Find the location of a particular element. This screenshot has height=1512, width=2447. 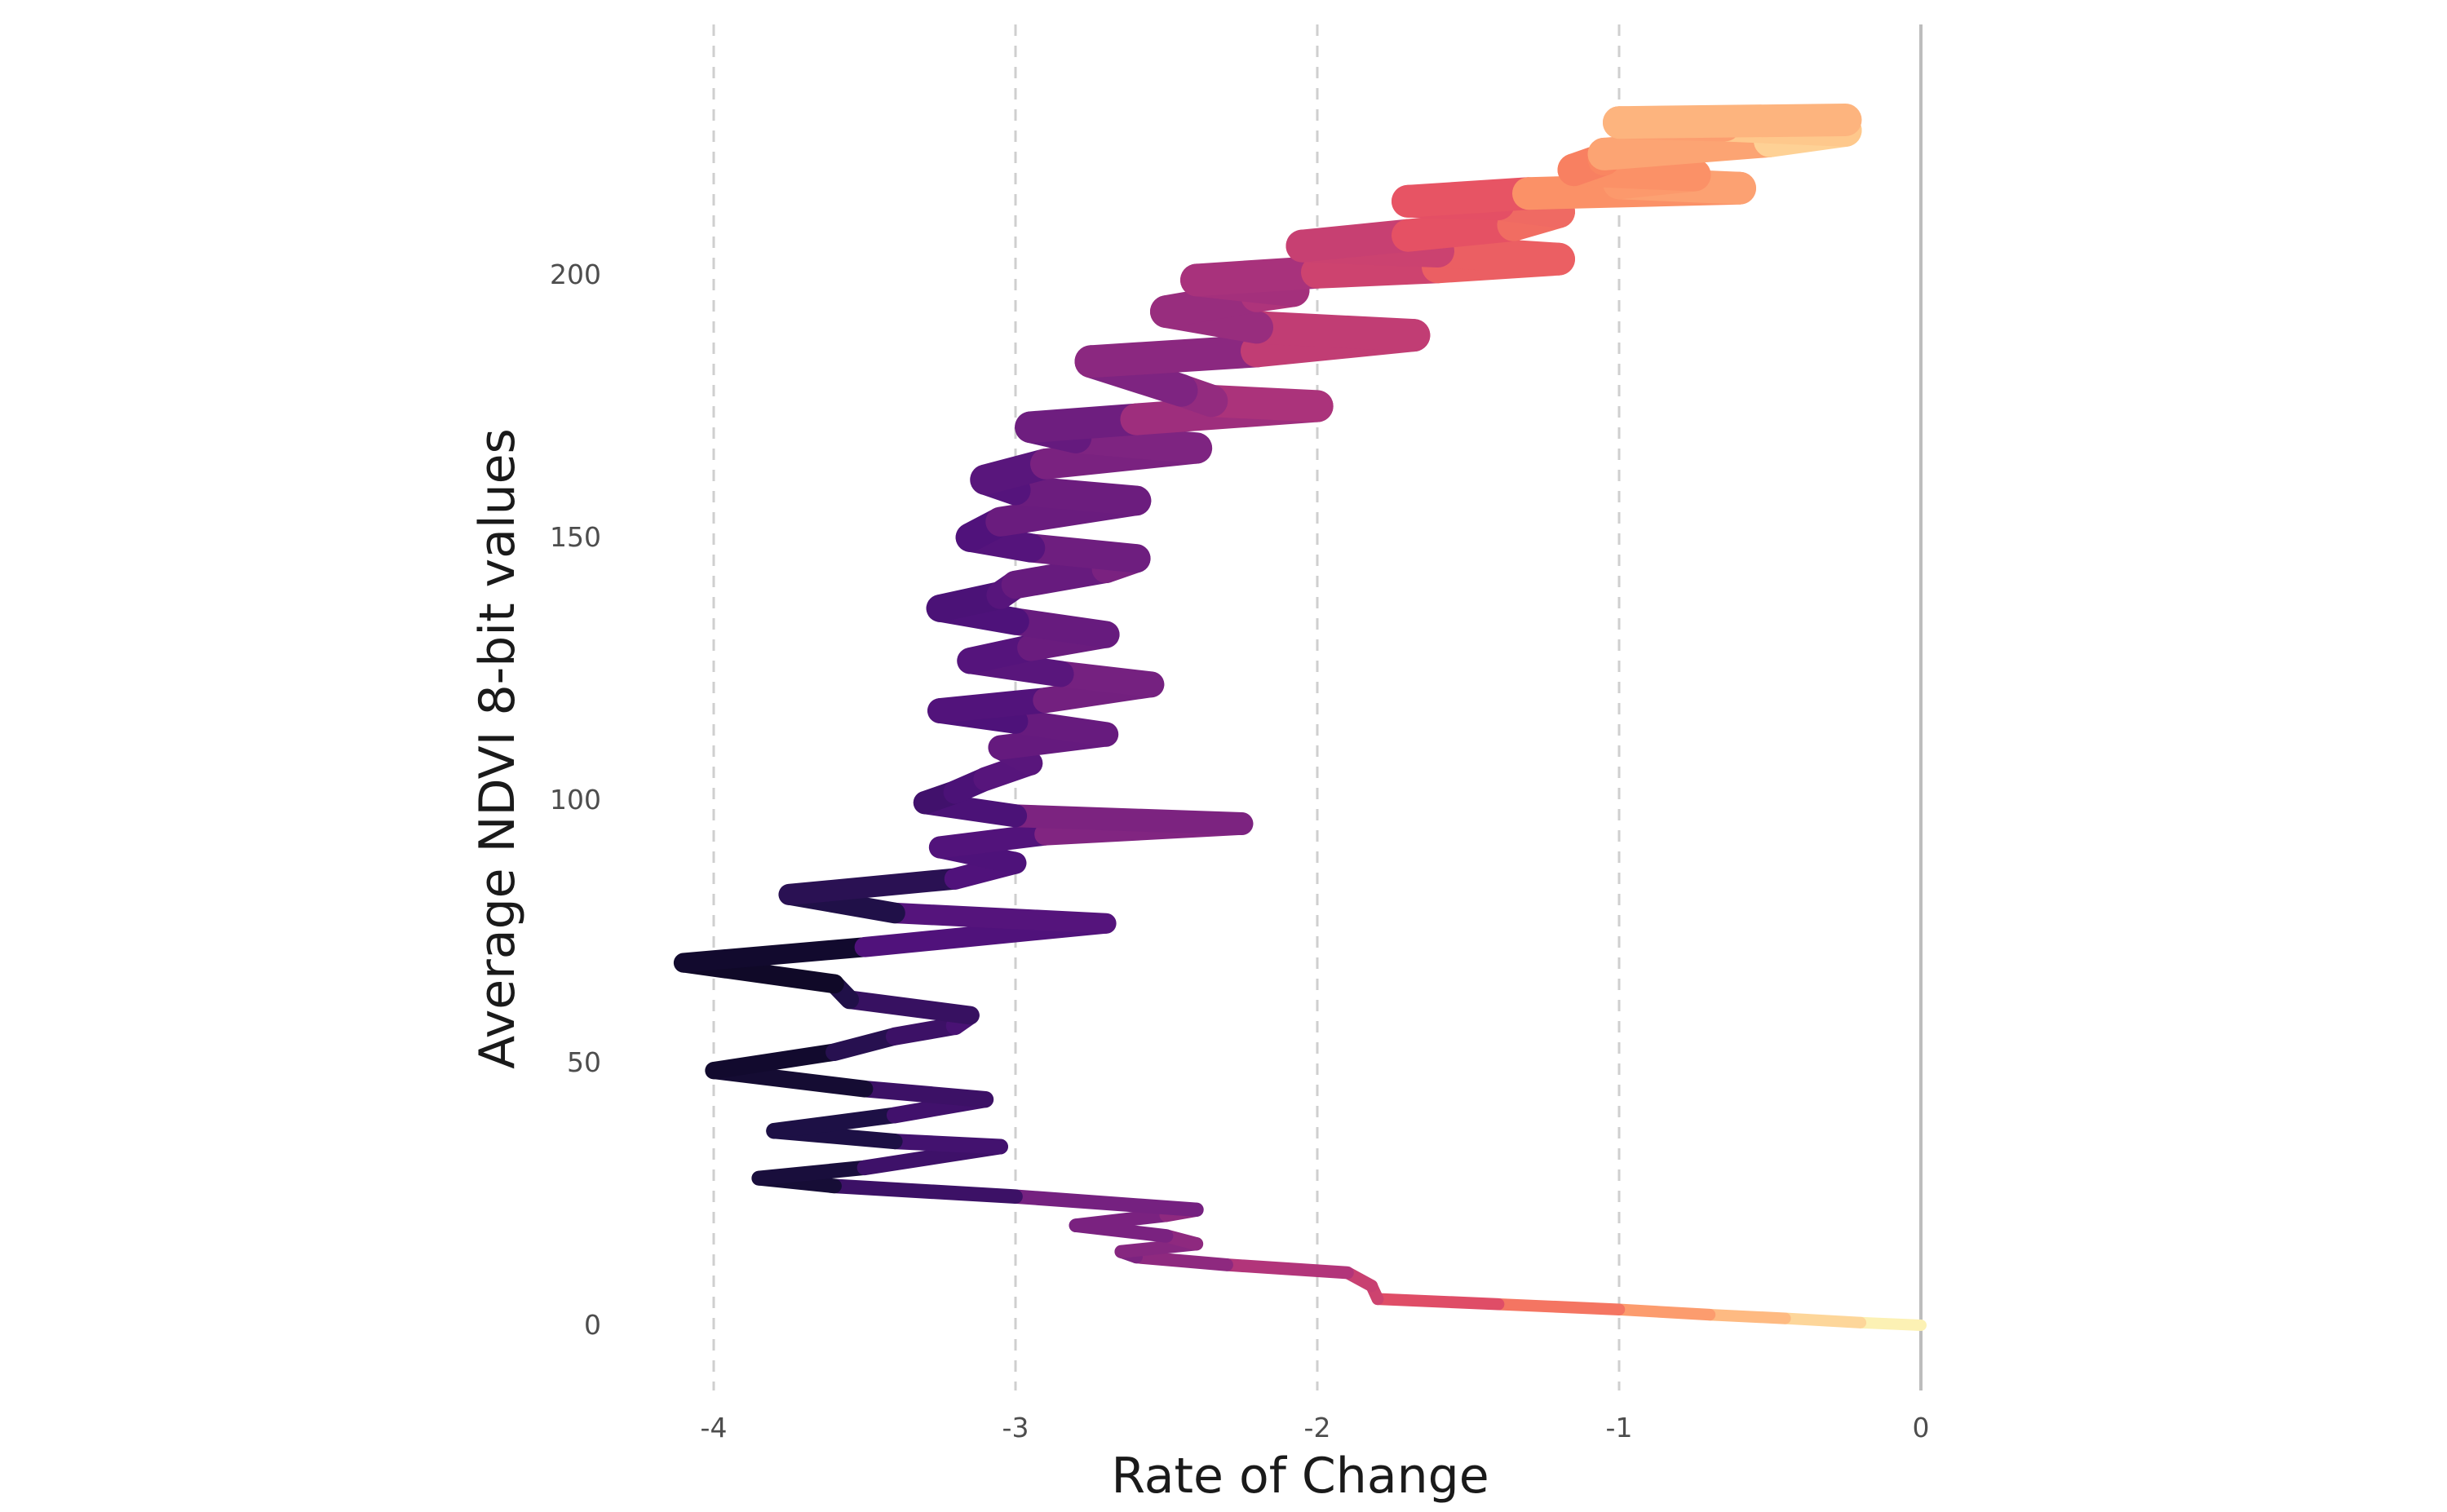

x-tick-label: -4 is located at coordinates (714, 1427).